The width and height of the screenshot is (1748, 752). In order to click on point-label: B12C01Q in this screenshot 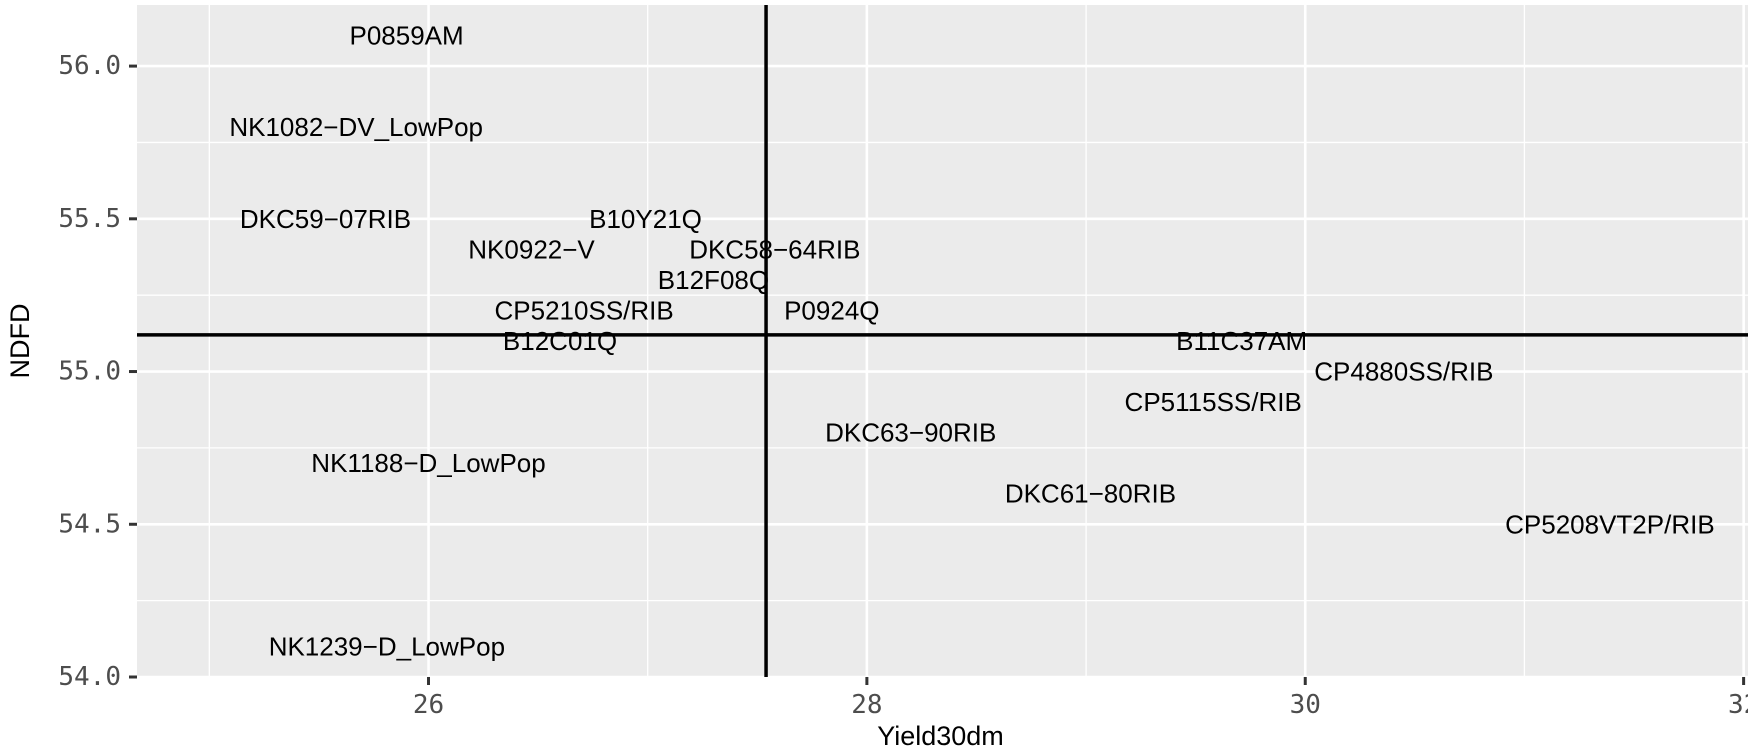, I will do `click(560, 341)`.